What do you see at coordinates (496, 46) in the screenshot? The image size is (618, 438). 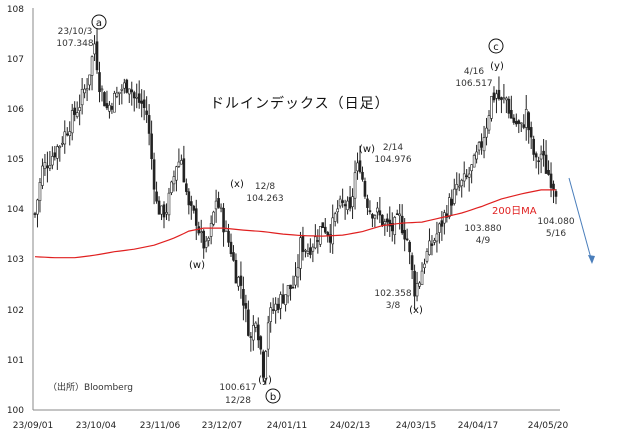 I see `circled-label-c: c` at bounding box center [496, 46].